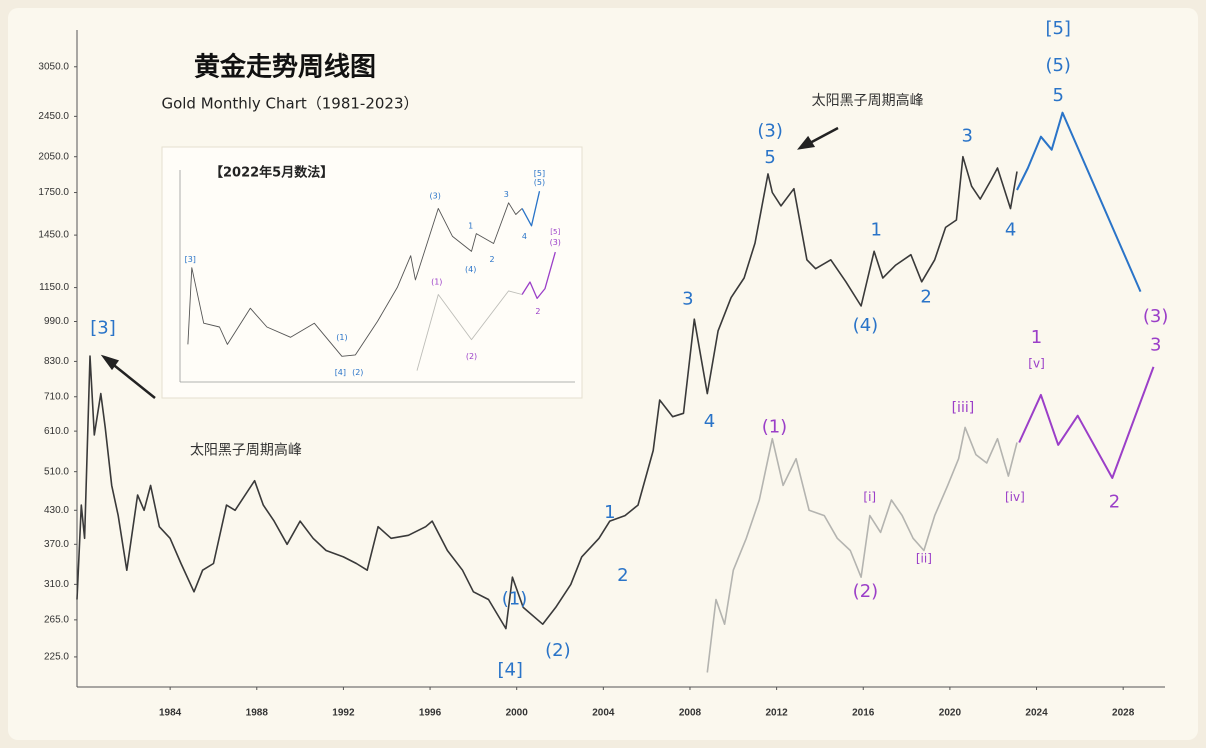 This screenshot has height=748, width=1206. I want to click on x-tick-label: 1996, so click(430, 713).